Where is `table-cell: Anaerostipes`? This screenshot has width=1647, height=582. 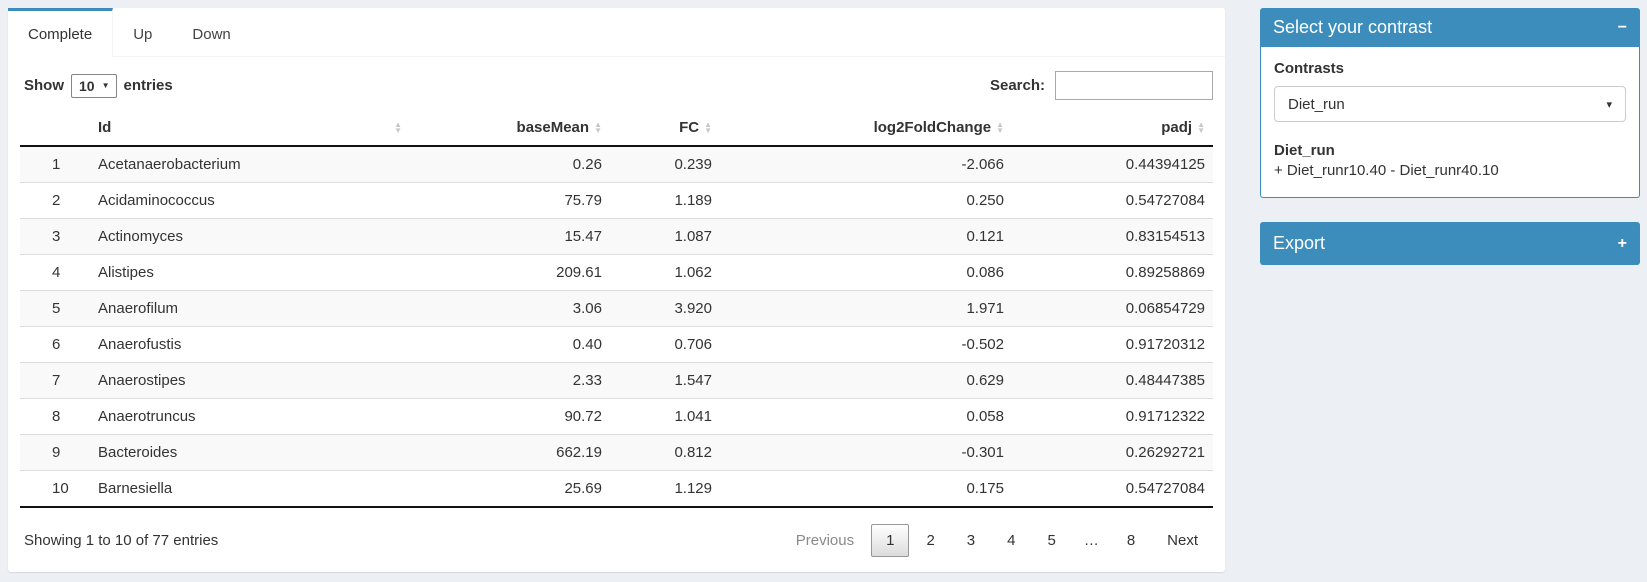
table-cell: Anaerostipes is located at coordinates (142, 380).